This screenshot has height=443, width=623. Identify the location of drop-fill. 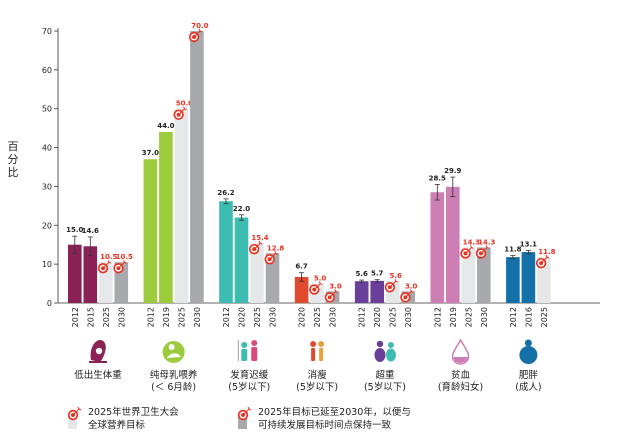
(460, 360).